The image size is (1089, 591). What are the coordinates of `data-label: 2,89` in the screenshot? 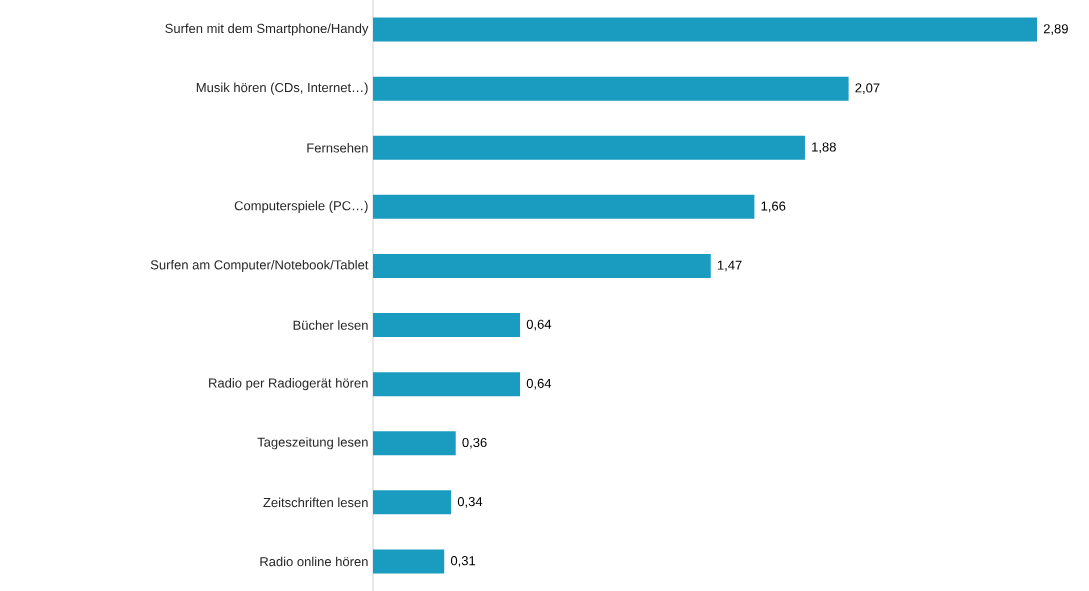 It's located at (1055, 29).